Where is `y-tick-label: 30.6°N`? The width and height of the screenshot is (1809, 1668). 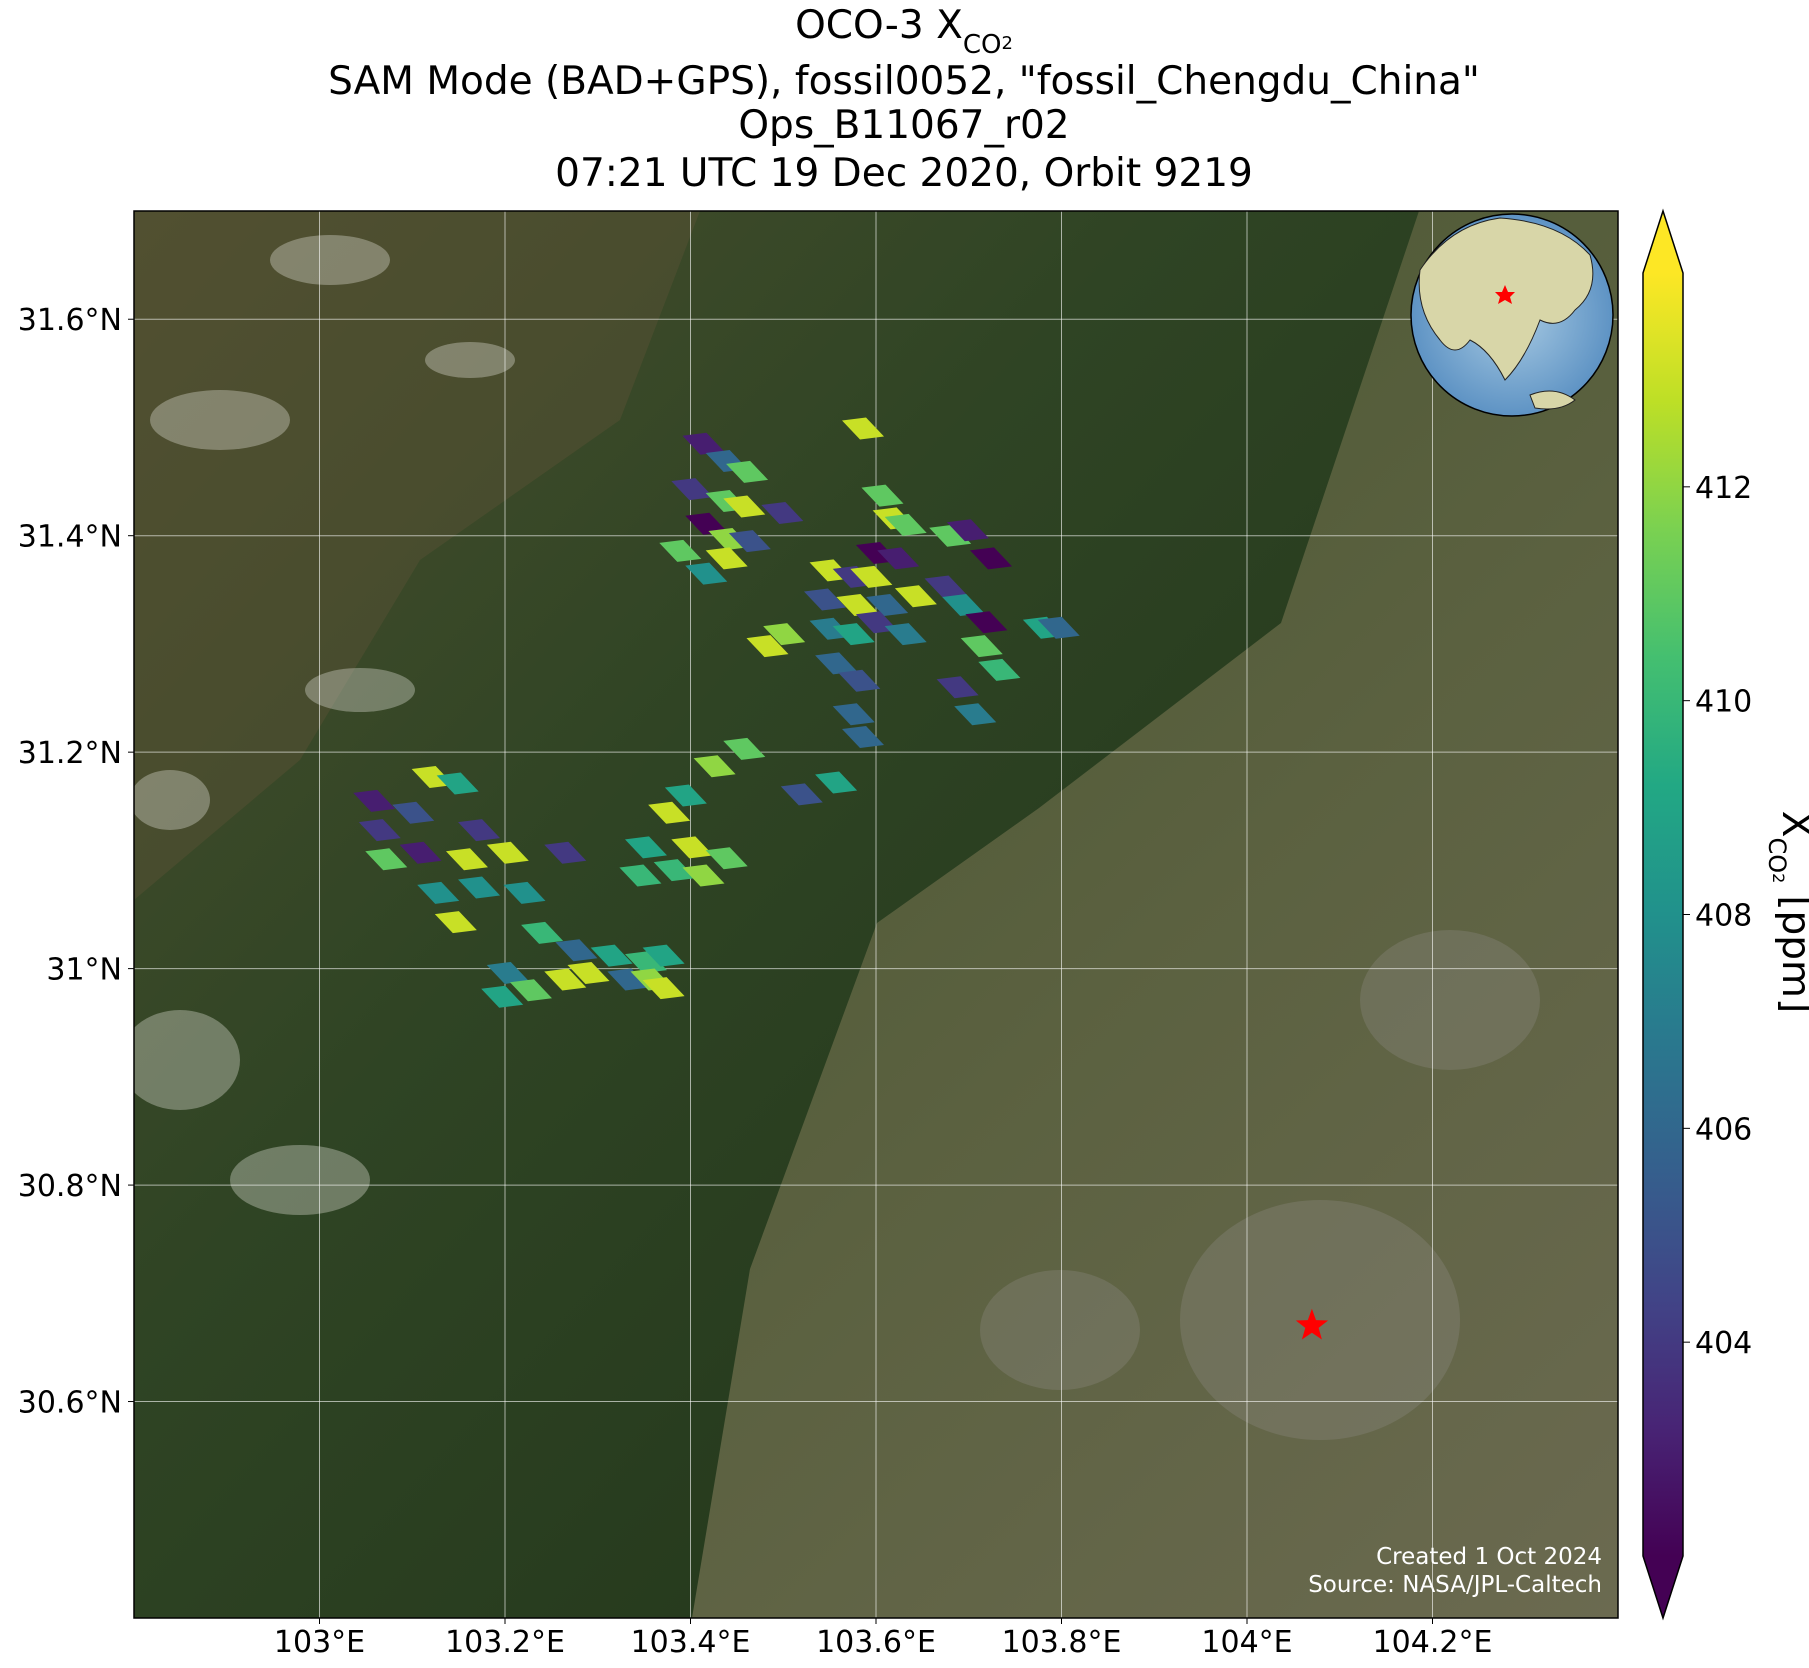
y-tick-label: 30.6°N is located at coordinates (70, 1403).